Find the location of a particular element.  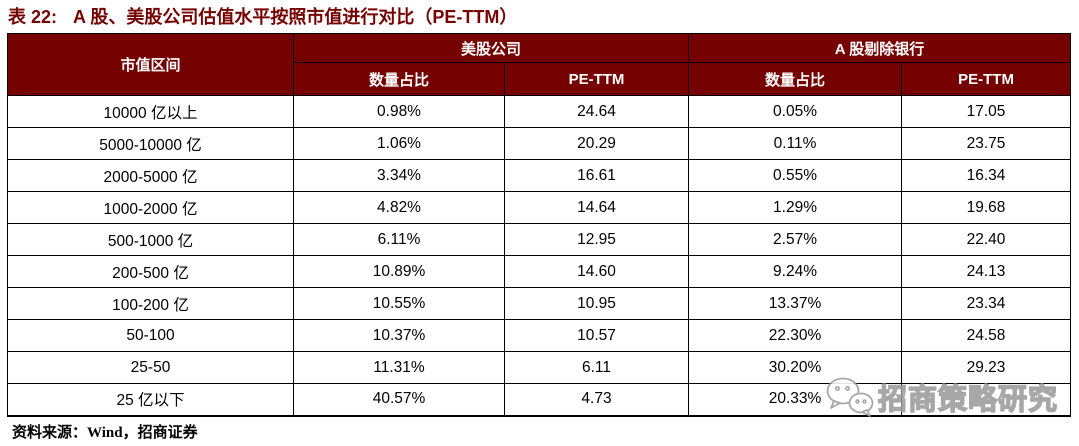

table-row: 25 亿以下 40.57% 4.73 20.33% is located at coordinates (539, 400).